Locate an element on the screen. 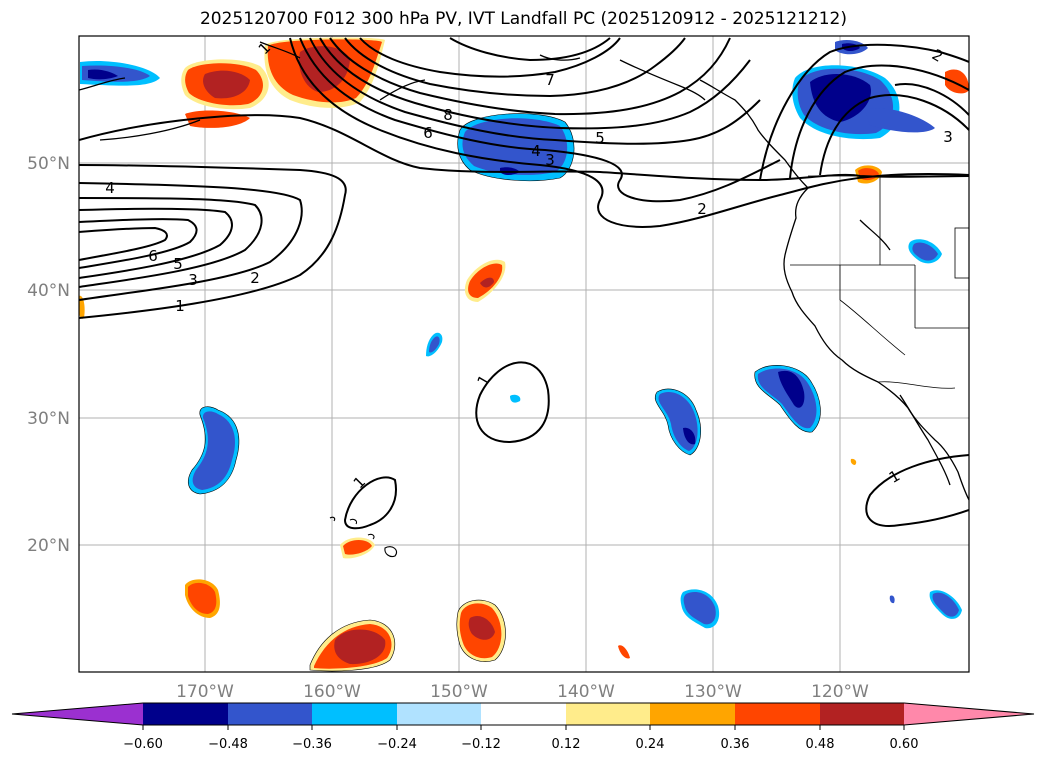  colorbar-tick-label: −0.36 is located at coordinates (312, 744).